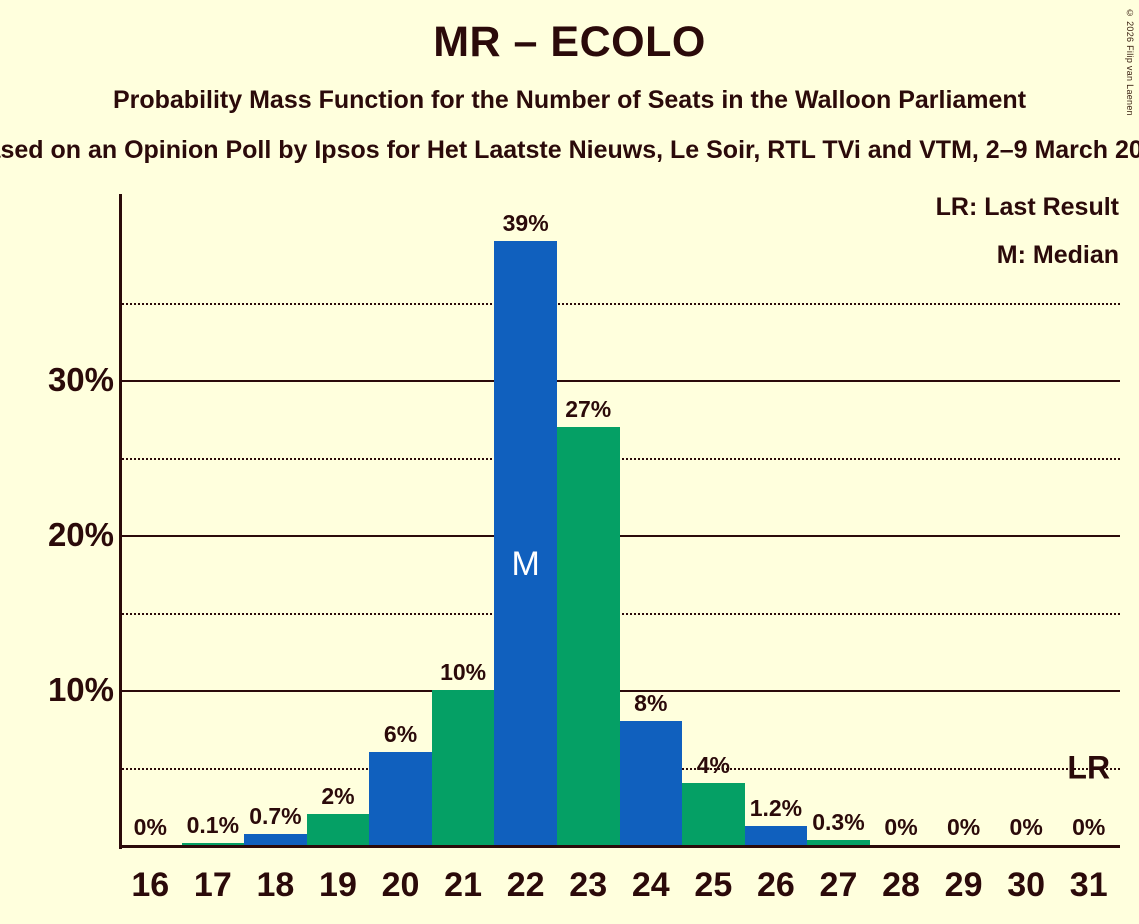 The height and width of the screenshot is (924, 1139). Describe the element at coordinates (525, 885) in the screenshot. I see `x-axis-tick-22: 22` at that location.